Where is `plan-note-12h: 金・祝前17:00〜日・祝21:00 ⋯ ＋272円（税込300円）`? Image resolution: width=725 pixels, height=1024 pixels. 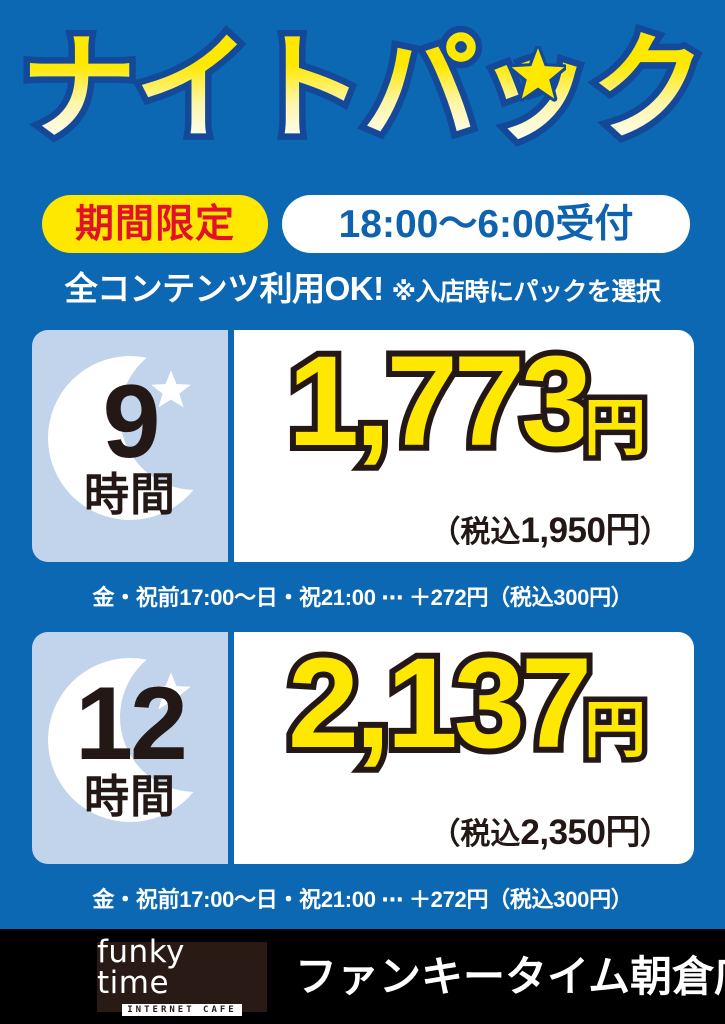
plan-note-12h: 金・祝前17:00〜日・祝21:00 ⋯ ＋272円（税込300円） is located at coordinates (362, 899).